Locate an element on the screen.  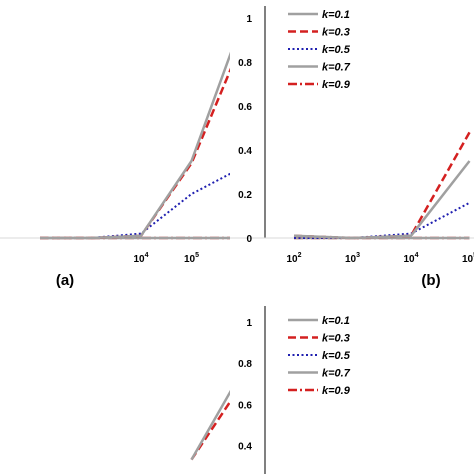
x-tick-label: 10⁶ is located at coordinates (241, 258).